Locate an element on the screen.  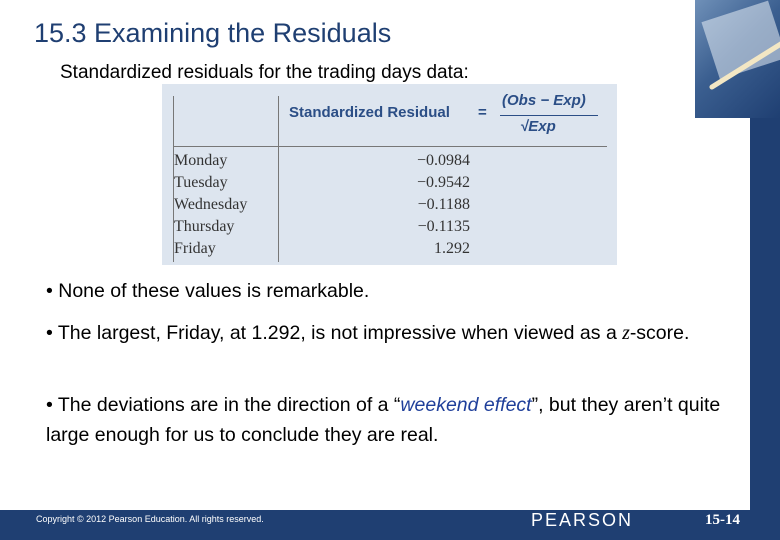
formula-numerator: (Obs − Exp) is located at coordinates (544, 100).